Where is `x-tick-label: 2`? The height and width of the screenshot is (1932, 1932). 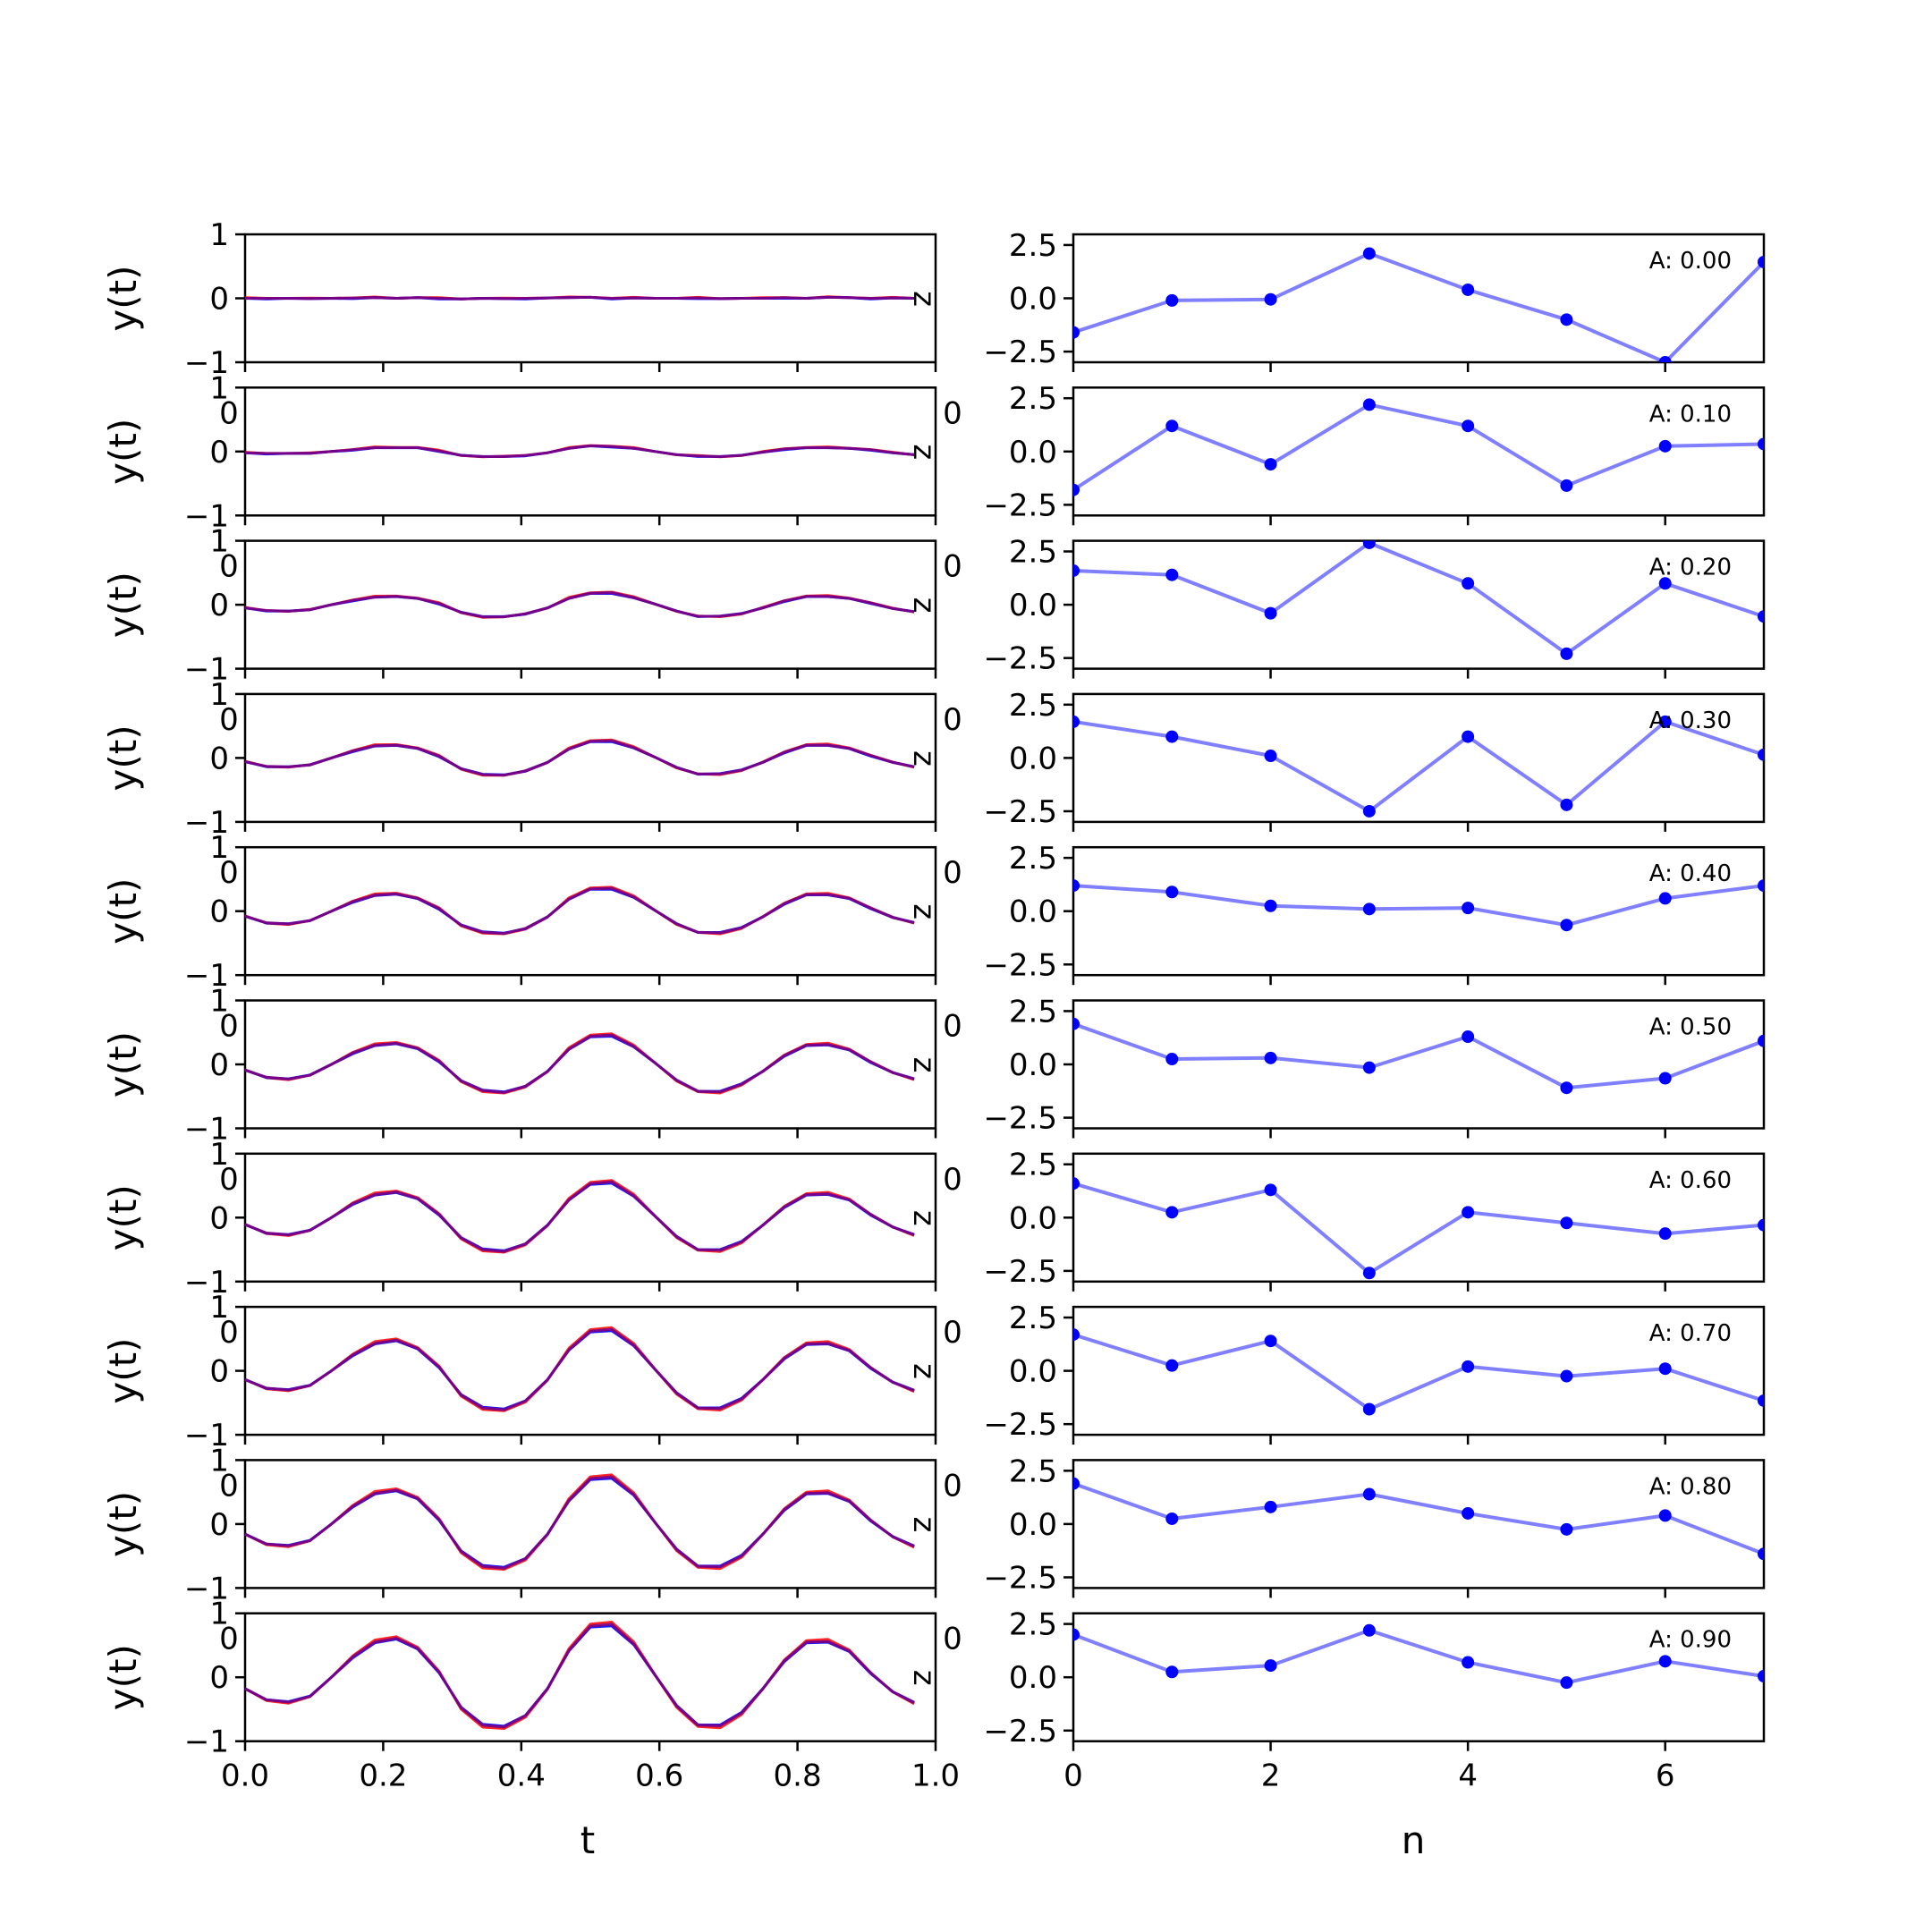 x-tick-label: 2 is located at coordinates (1271, 1776).